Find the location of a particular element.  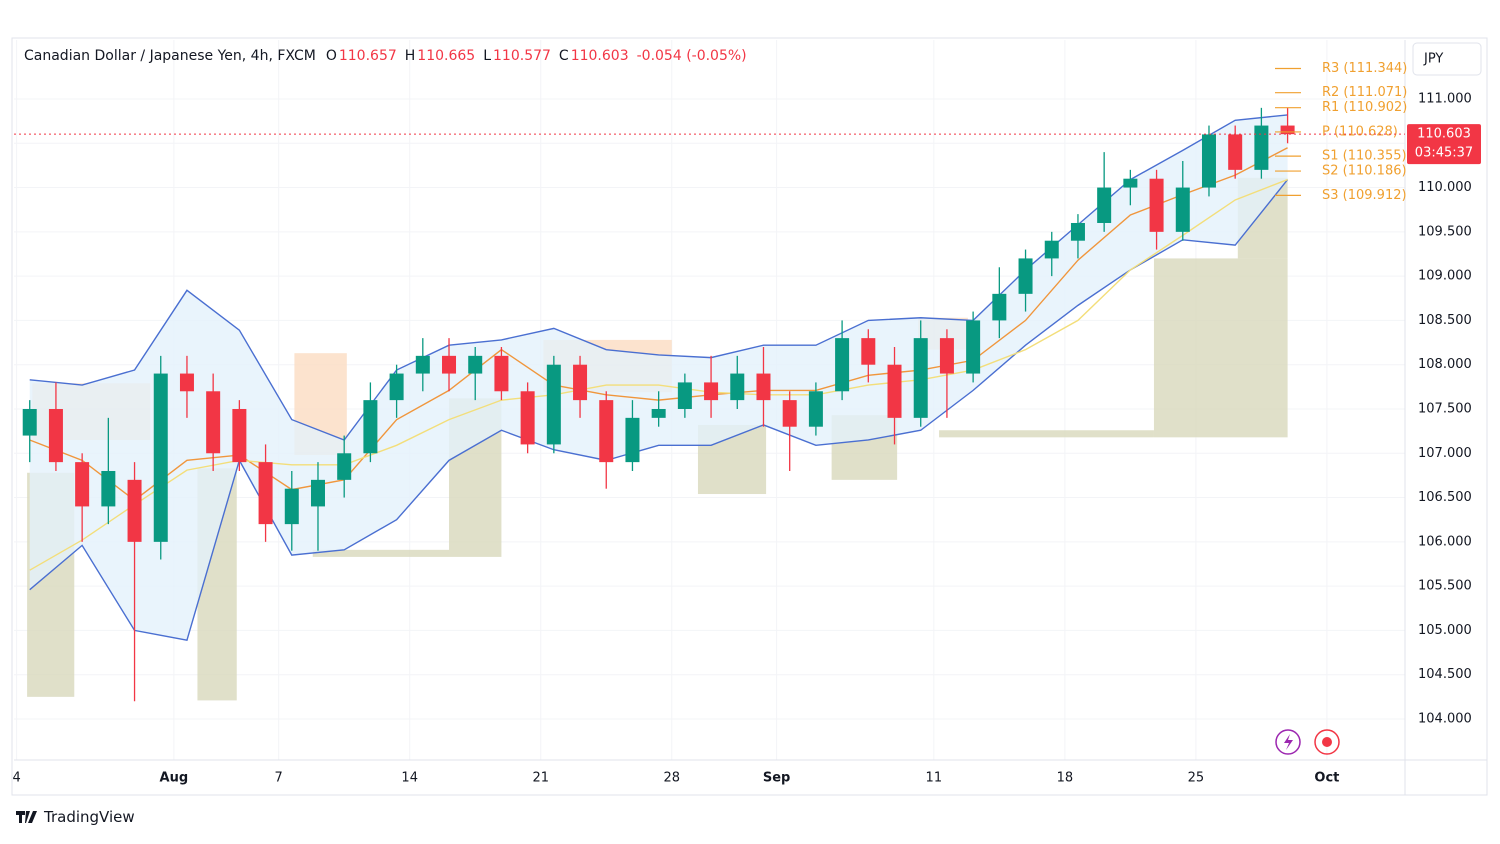

brand-logo is located at coordinates (26, 817).